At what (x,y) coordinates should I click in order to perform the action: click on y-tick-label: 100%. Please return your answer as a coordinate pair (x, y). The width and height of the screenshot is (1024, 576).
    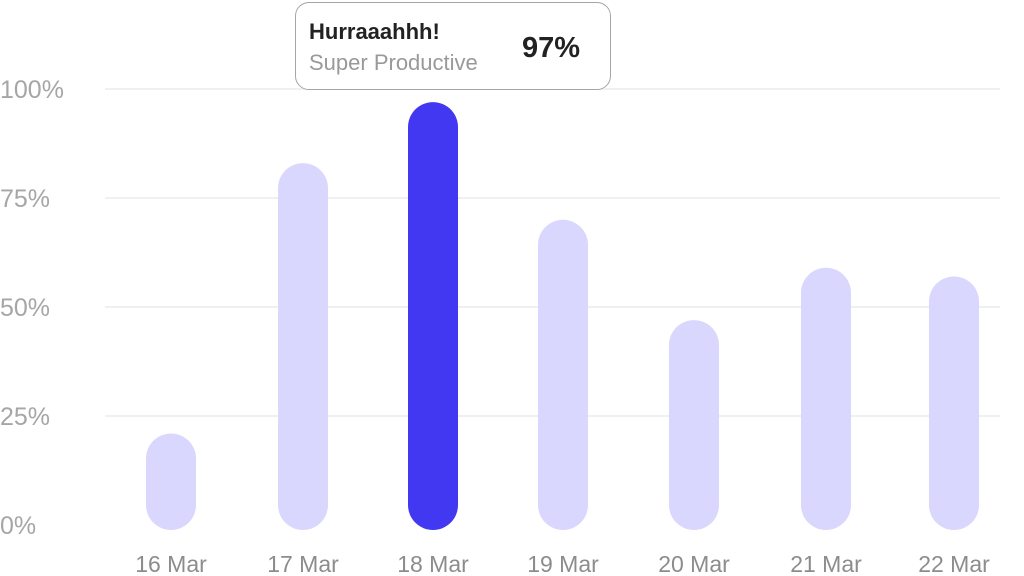
    Looking at the image, I should click on (32, 90).